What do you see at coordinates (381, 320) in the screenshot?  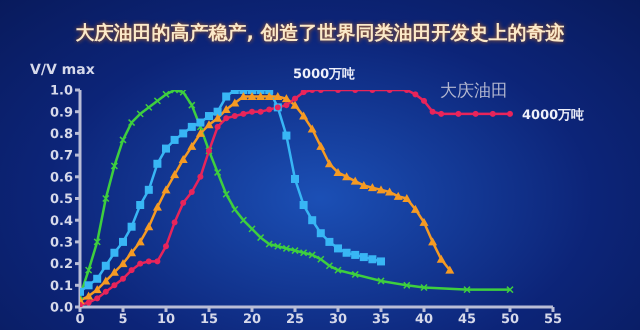 I see `x-tick-label: 35` at bounding box center [381, 320].